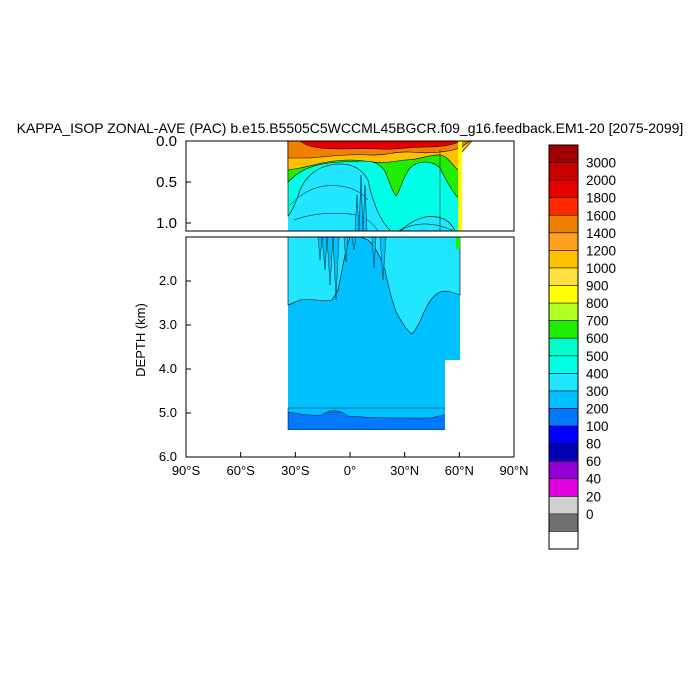  I want to click on colorbar-label: 2000, so click(601, 180).